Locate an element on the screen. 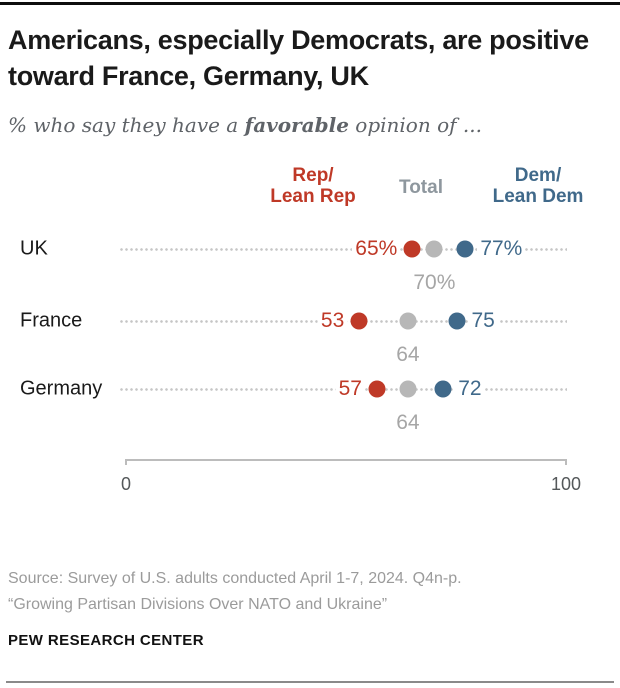  total-value-label-germany: 64 is located at coordinates (408, 422).